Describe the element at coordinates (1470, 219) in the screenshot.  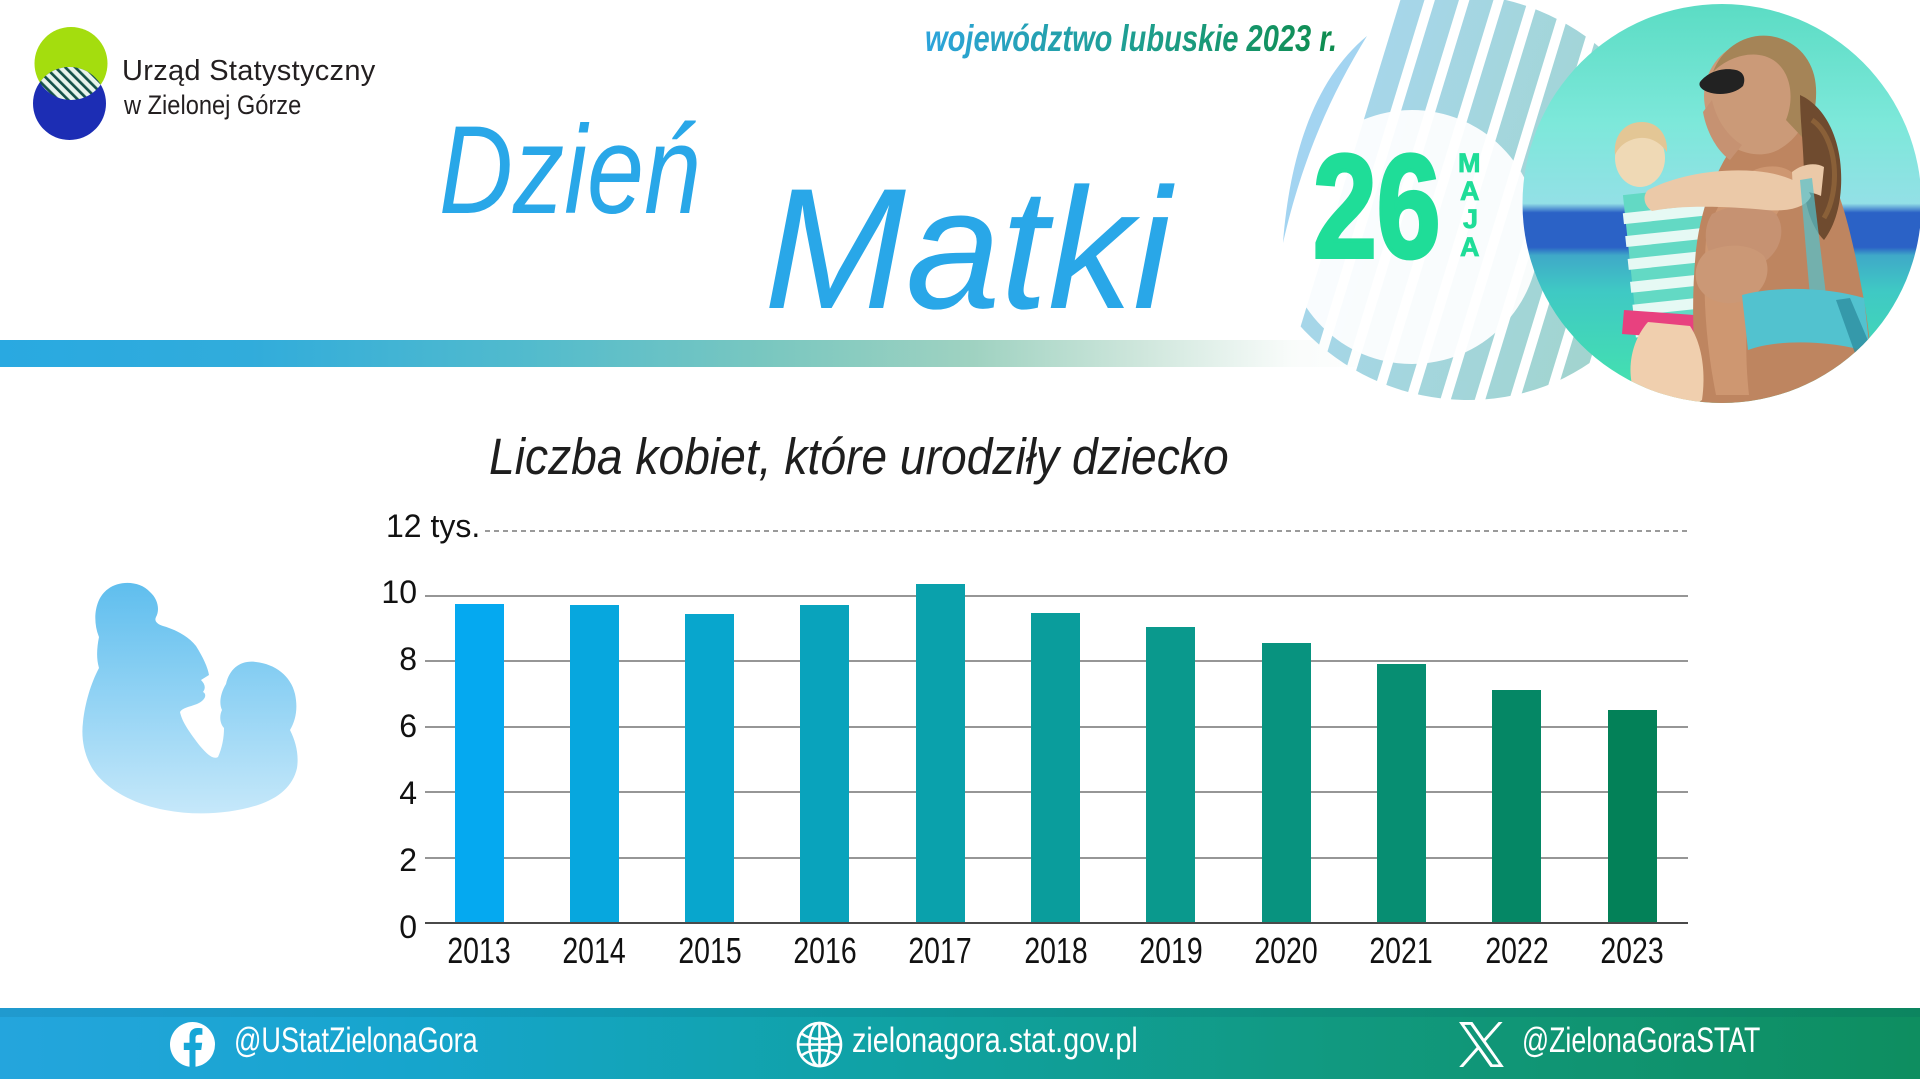
I see `svg-text: J` at that location.